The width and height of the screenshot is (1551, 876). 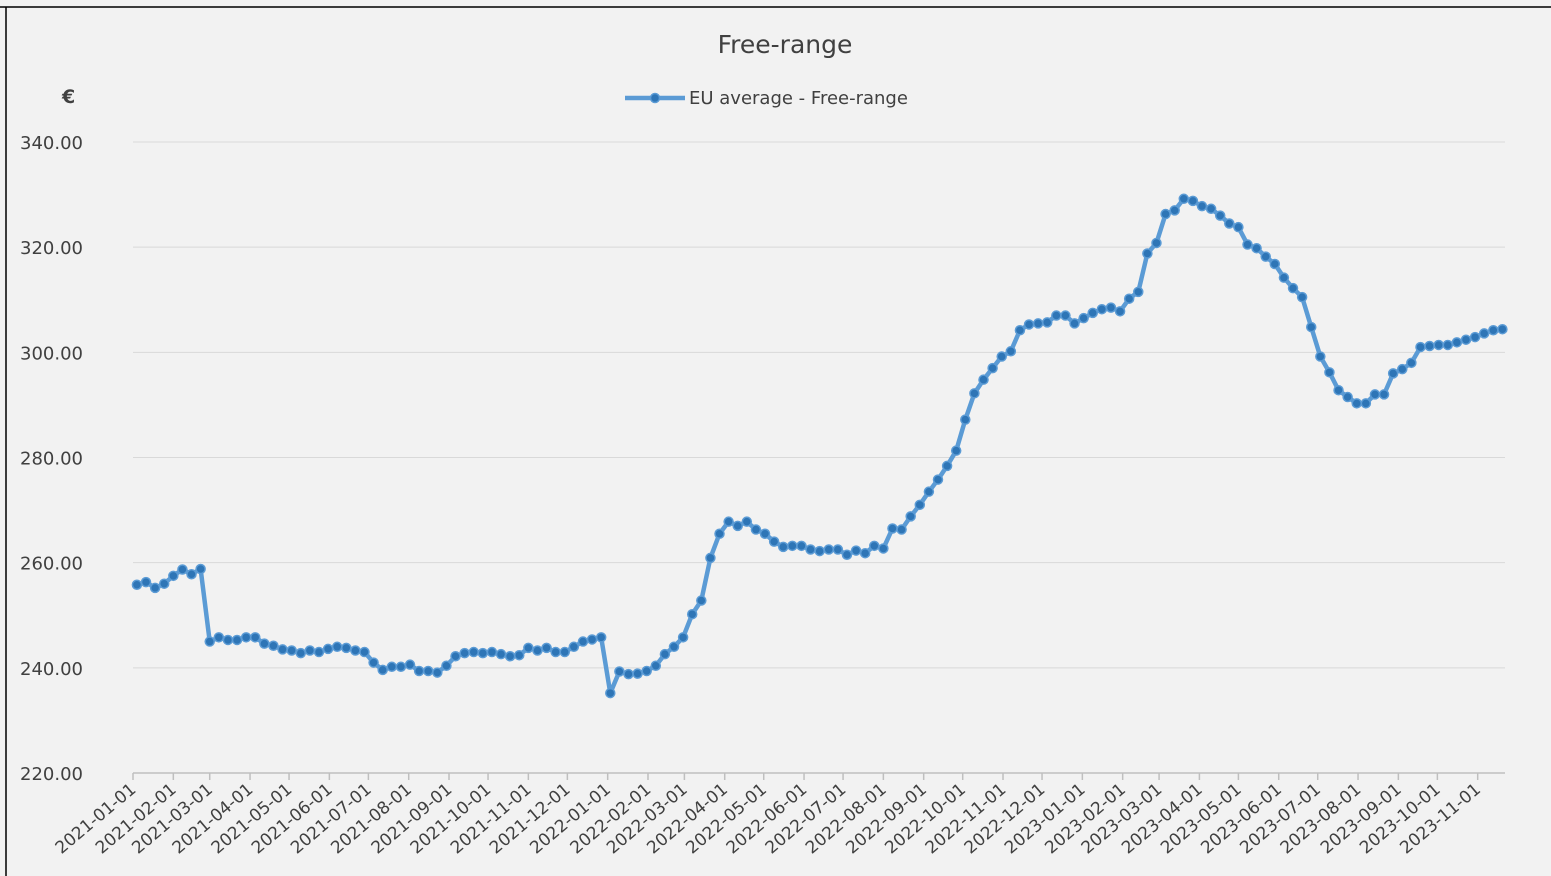 I want to click on y-tick-label: 300.00, so click(x=51, y=353).